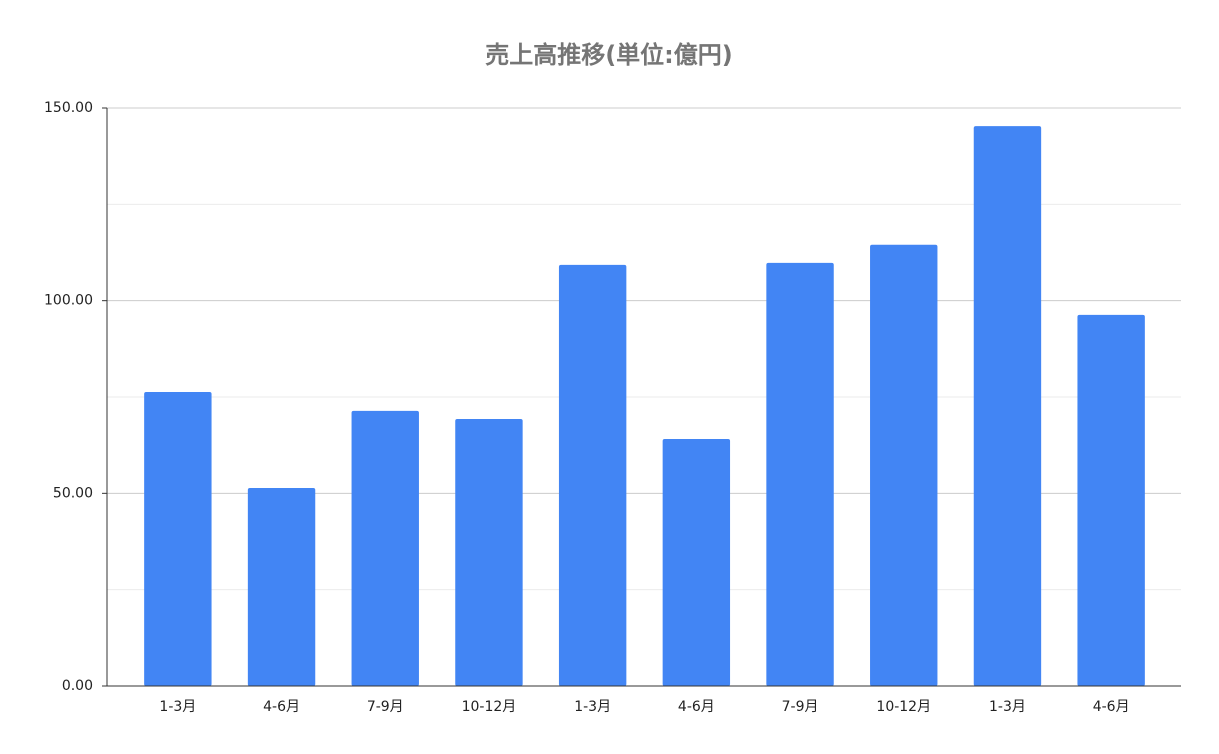 The height and width of the screenshot is (754, 1219). Describe the element at coordinates (73, 493) in the screenshot. I see `y-tick-label: 50.00` at that location.